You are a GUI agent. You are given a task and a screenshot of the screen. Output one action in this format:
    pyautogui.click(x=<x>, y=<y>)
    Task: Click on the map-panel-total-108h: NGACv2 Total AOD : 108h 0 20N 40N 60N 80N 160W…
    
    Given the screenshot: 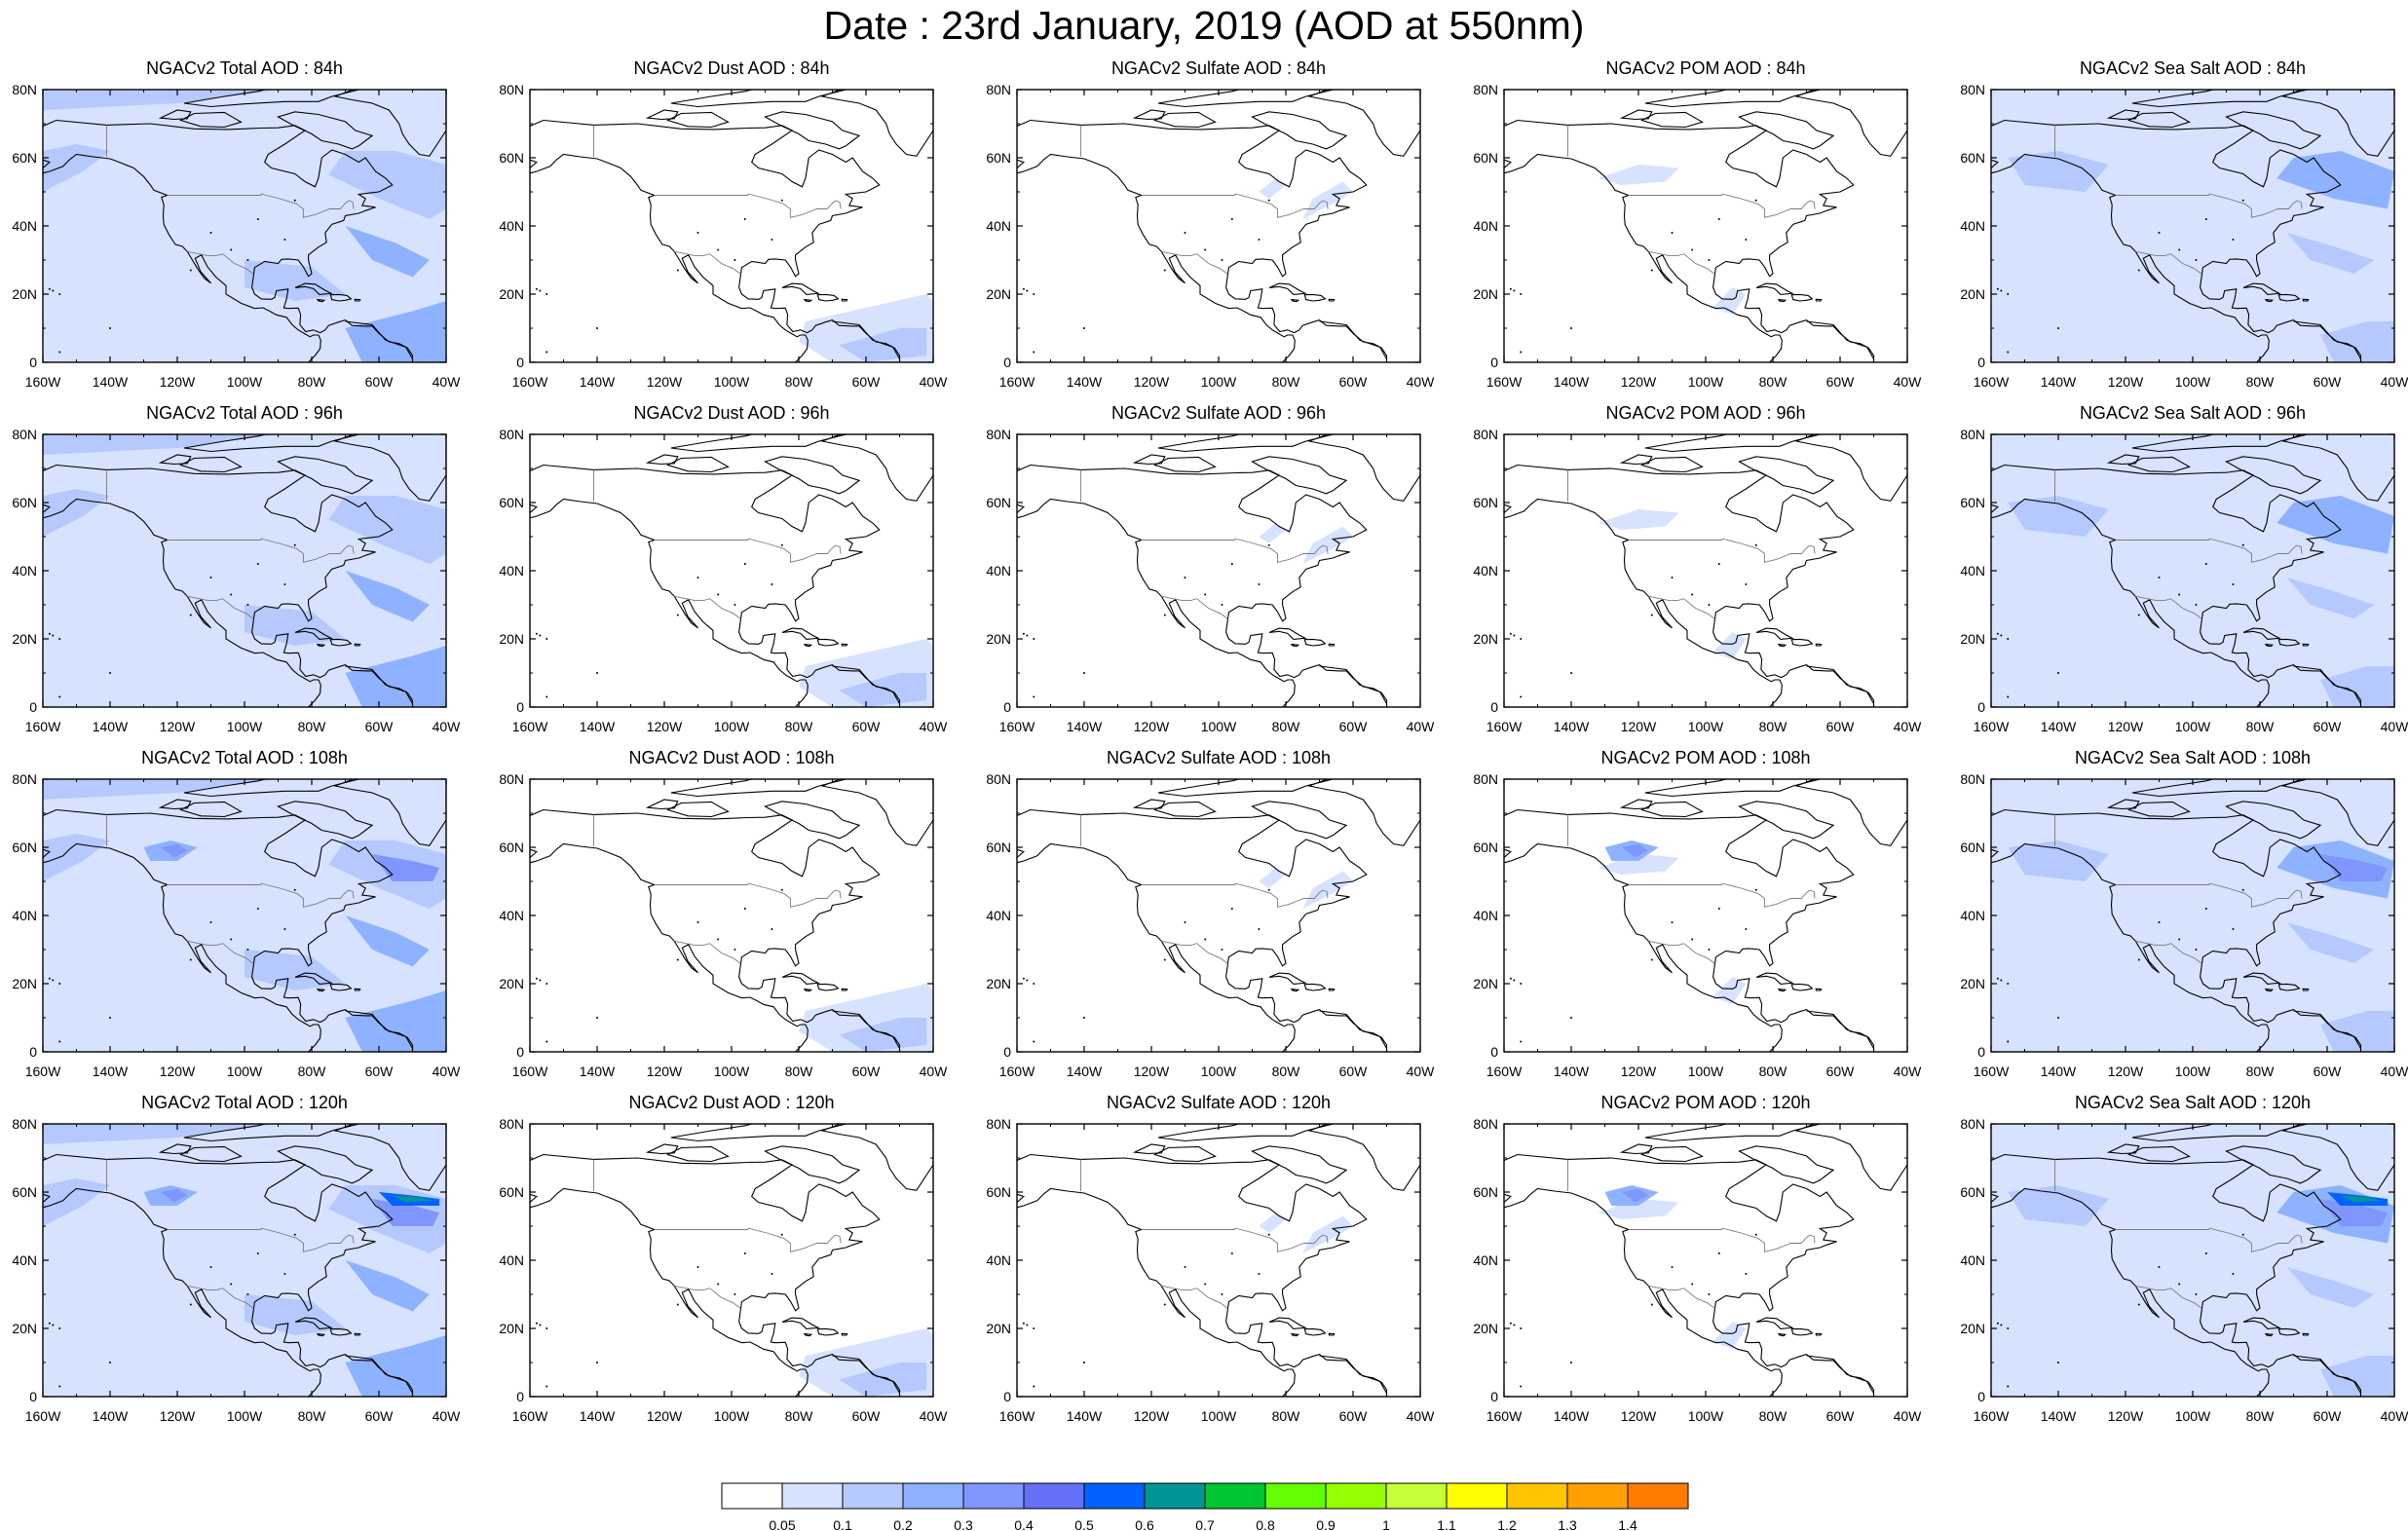 What is the action you would take?
    pyautogui.click(x=243, y=918)
    